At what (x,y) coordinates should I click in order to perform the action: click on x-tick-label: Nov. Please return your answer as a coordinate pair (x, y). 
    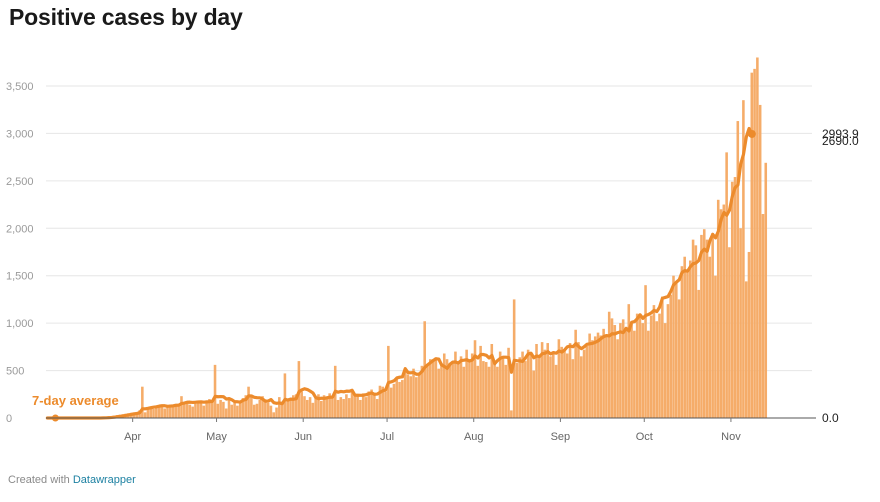
    Looking at the image, I should click on (731, 437).